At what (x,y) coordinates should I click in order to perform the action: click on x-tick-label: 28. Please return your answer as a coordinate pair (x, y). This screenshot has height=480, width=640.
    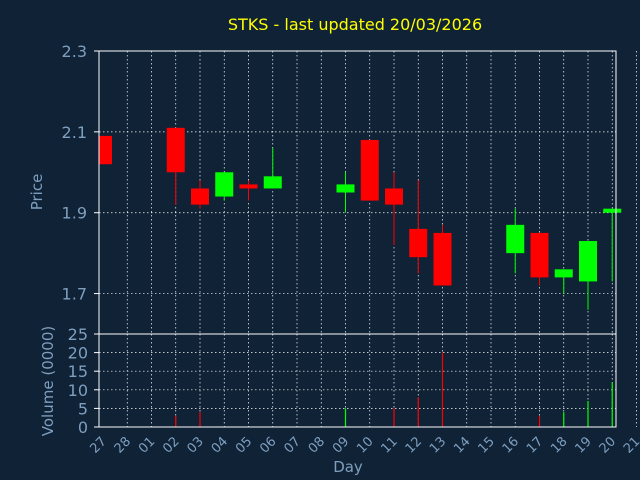
    Looking at the image, I should click on (123, 445).